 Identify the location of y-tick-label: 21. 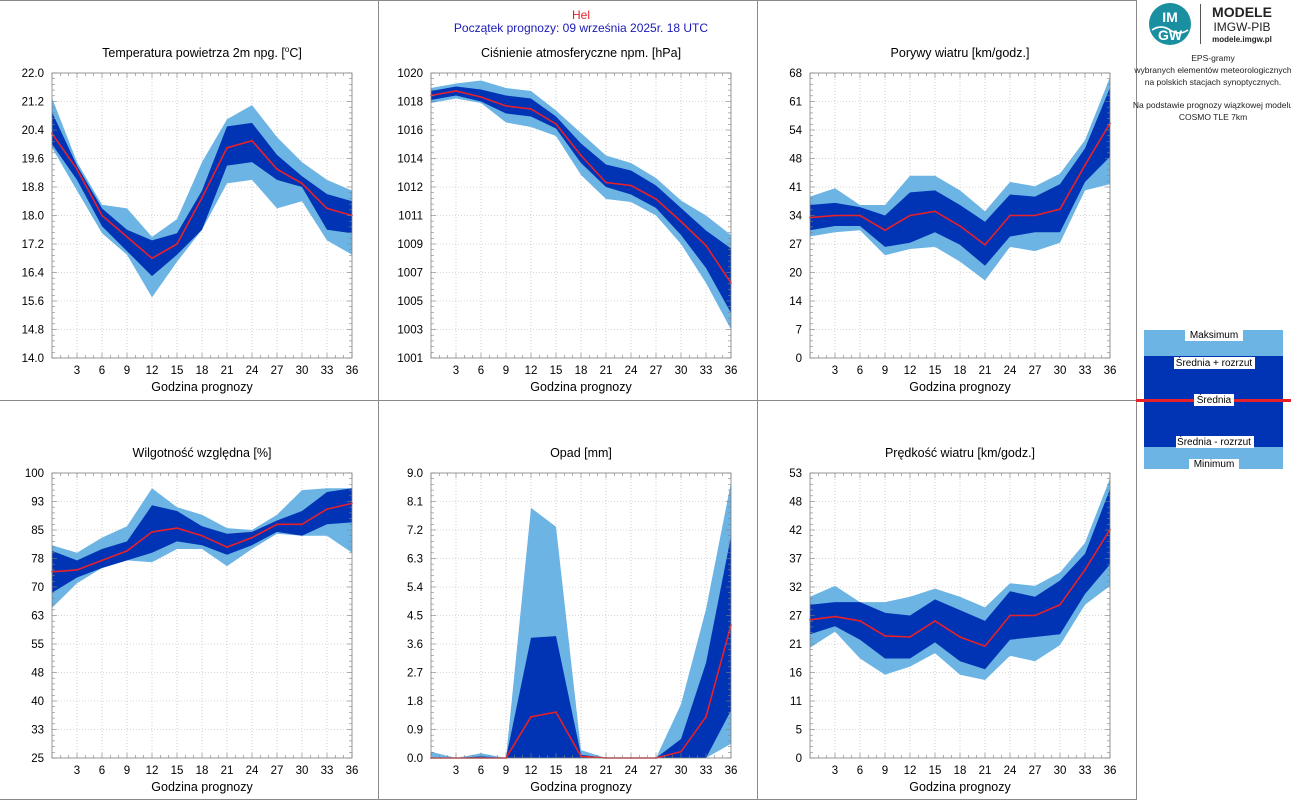
(795, 645).